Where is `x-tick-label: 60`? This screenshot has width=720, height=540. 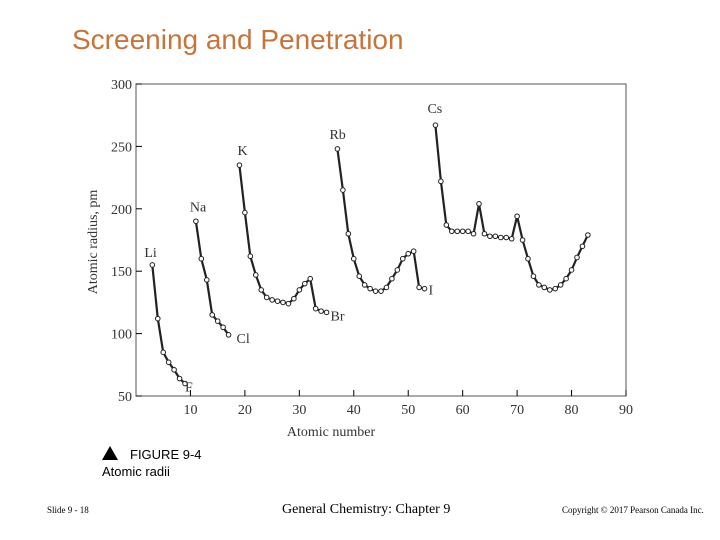
x-tick-label: 60 is located at coordinates (463, 410).